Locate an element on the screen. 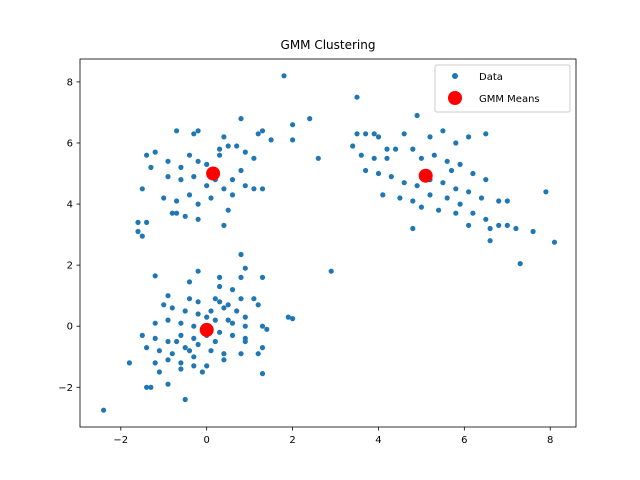  y-tick-label-4: 6 is located at coordinates (70, 143).